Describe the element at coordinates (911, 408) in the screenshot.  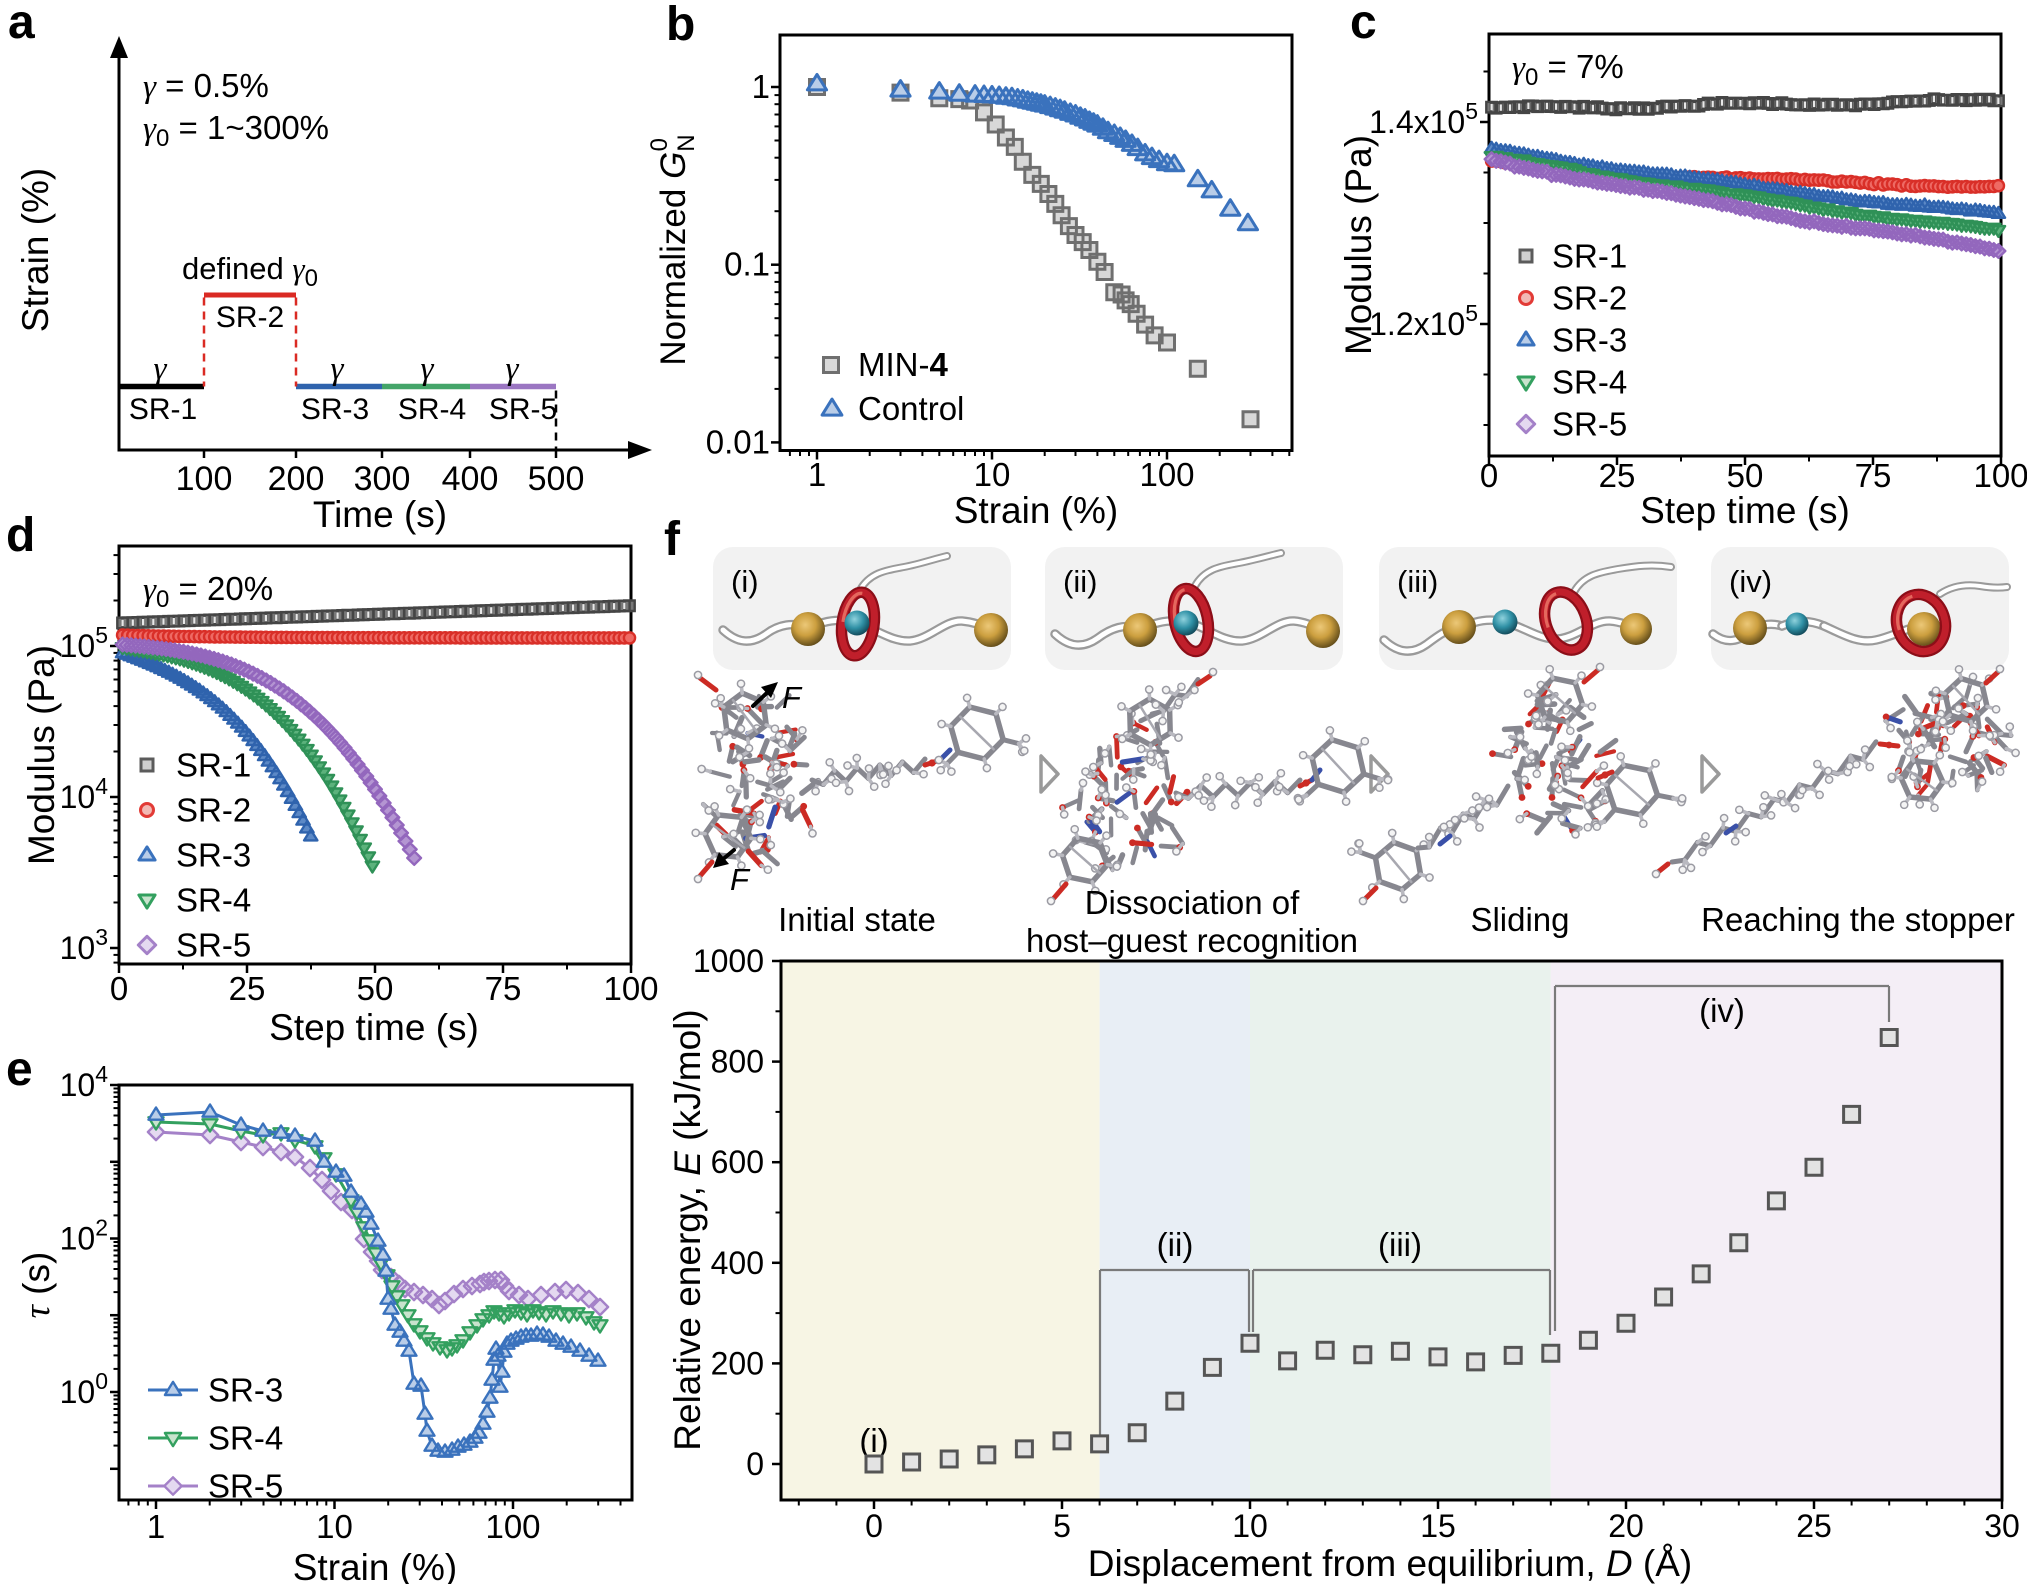
I see `svg-text: Control` at that location.